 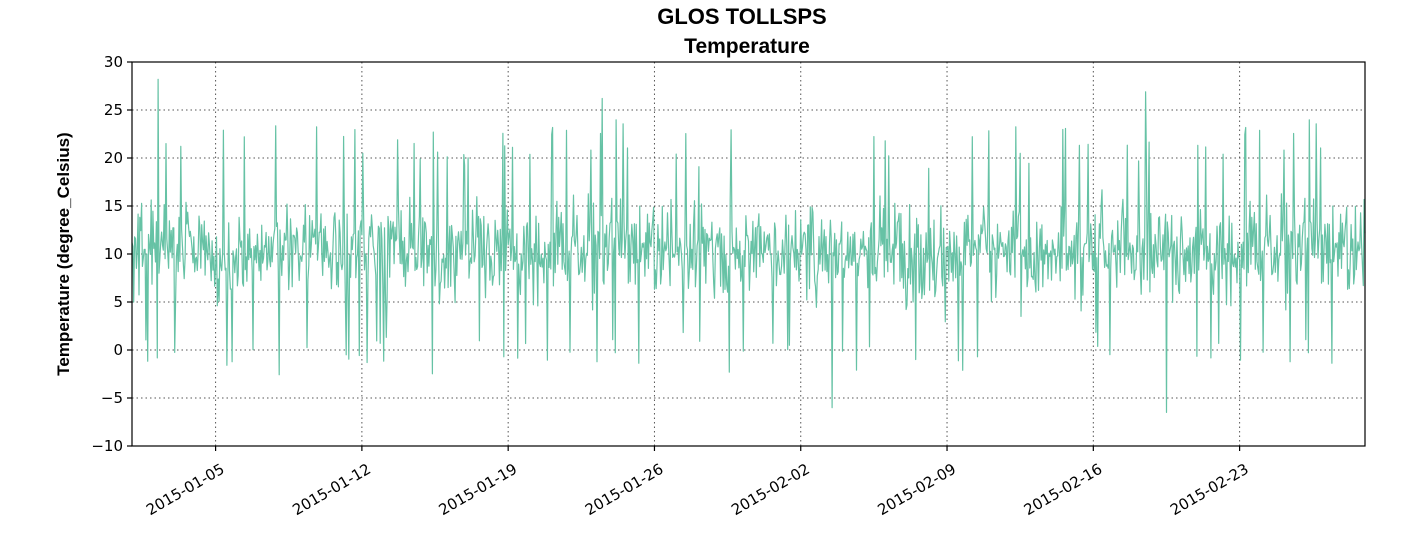 I want to click on y-tick-label: 25, so click(x=113, y=110).